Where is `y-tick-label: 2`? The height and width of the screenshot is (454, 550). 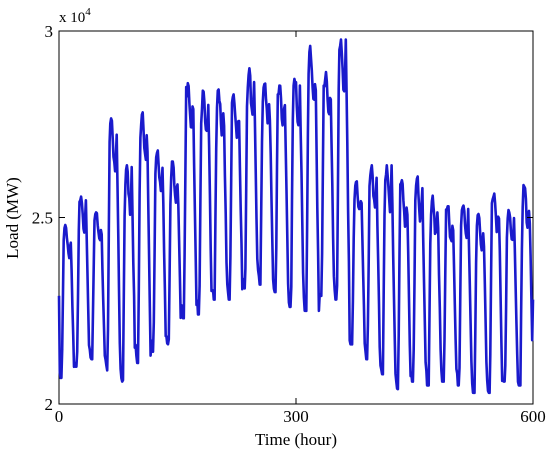 y-tick-label: 2 is located at coordinates (49, 404).